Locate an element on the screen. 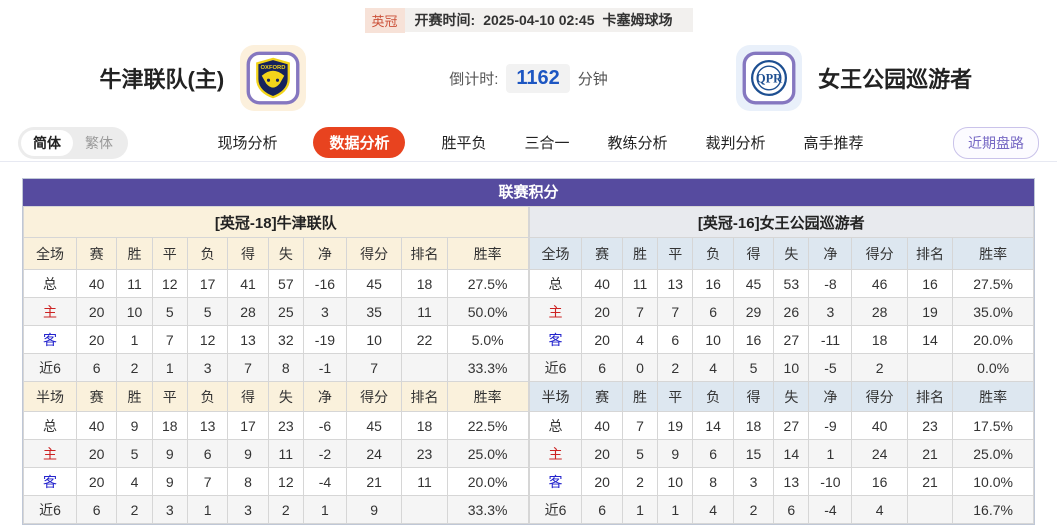  nav-tab: 教练分析 is located at coordinates (637, 143).